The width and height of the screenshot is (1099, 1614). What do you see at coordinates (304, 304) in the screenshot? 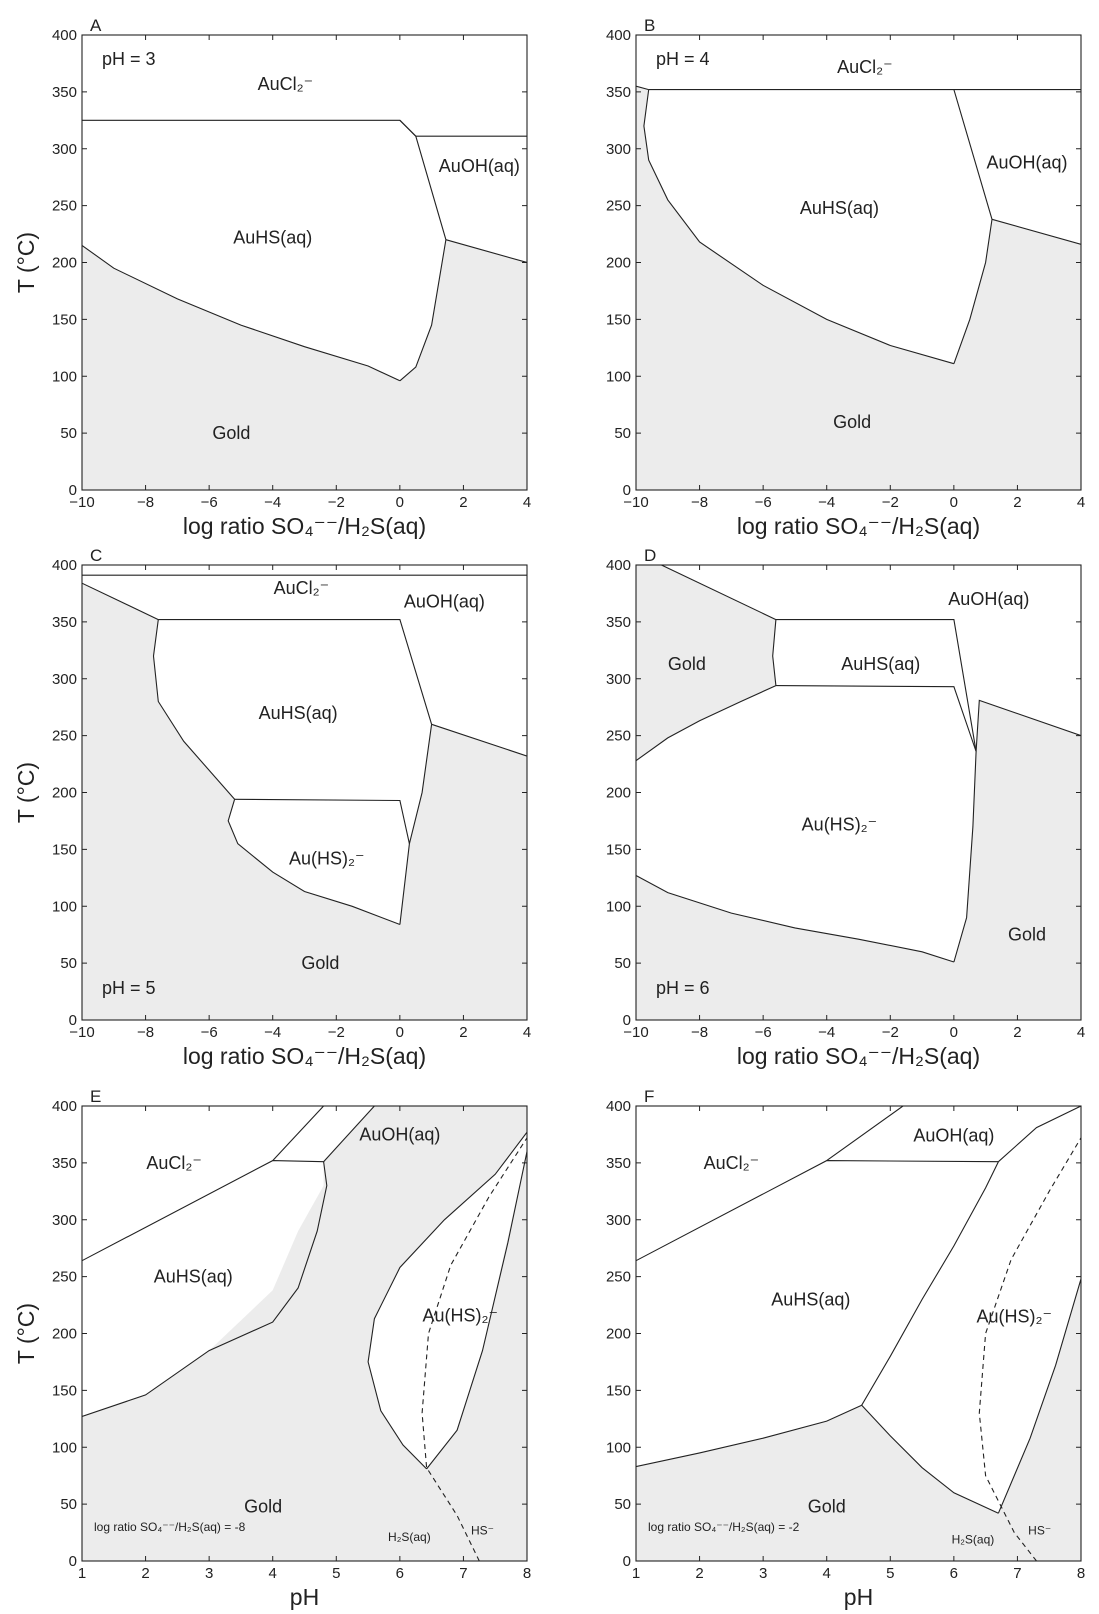
I see `panel-a-plot-area` at bounding box center [304, 304].